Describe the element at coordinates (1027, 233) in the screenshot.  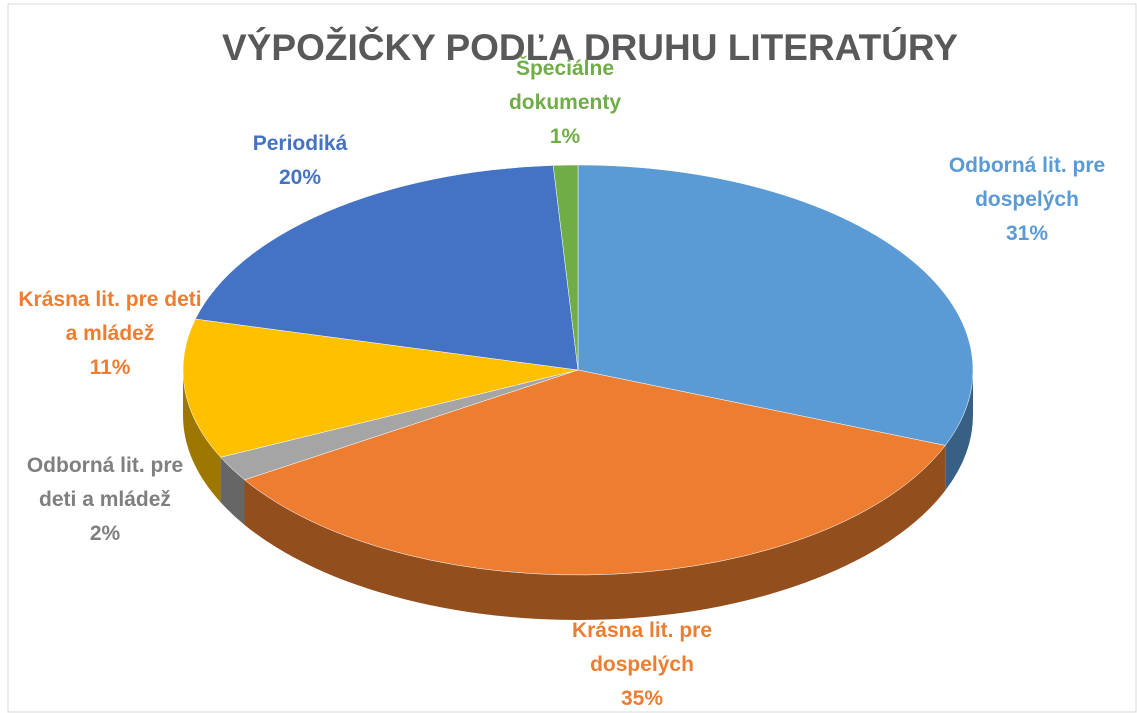
I see `data-label-value: 31%` at that location.